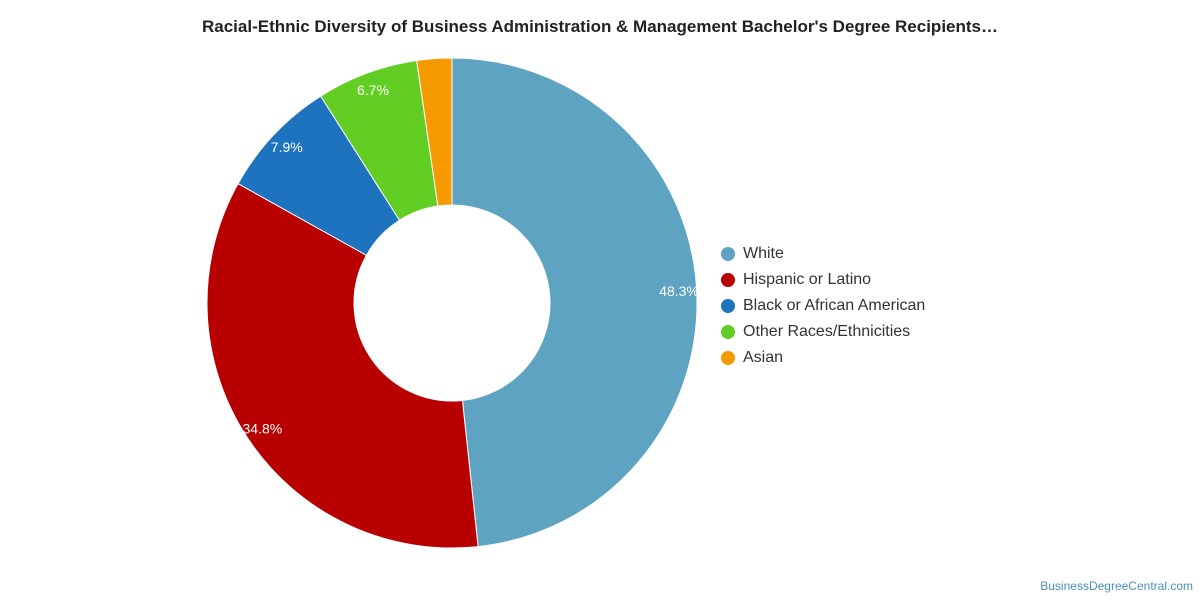  I want to click on legend-label: White, so click(763, 253).